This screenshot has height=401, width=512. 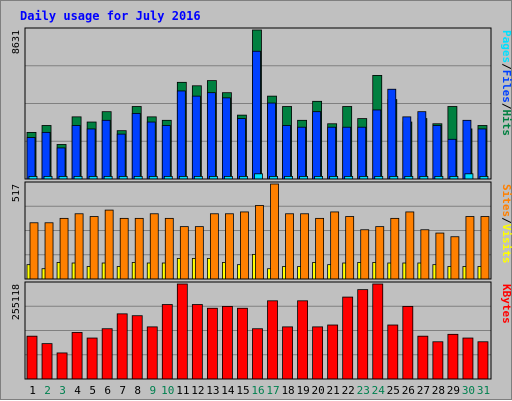 What do you see at coordinates (506, 304) in the screenshot?
I see `kbytes-side-label: KBytes` at bounding box center [506, 304].